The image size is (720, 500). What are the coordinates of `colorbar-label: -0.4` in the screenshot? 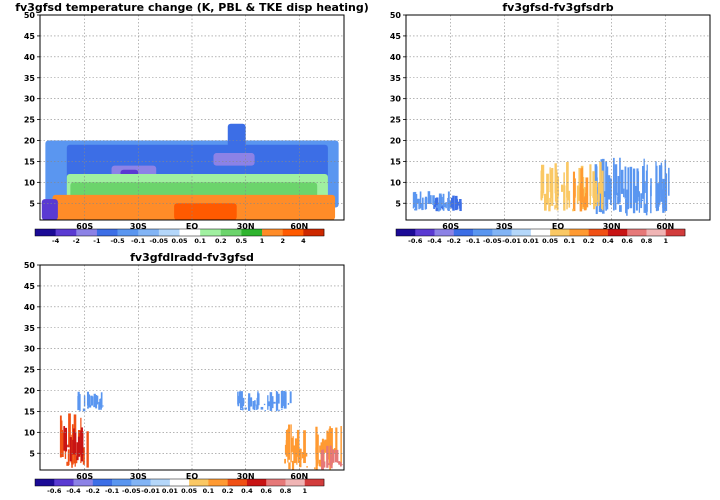 It's located at (434, 241).